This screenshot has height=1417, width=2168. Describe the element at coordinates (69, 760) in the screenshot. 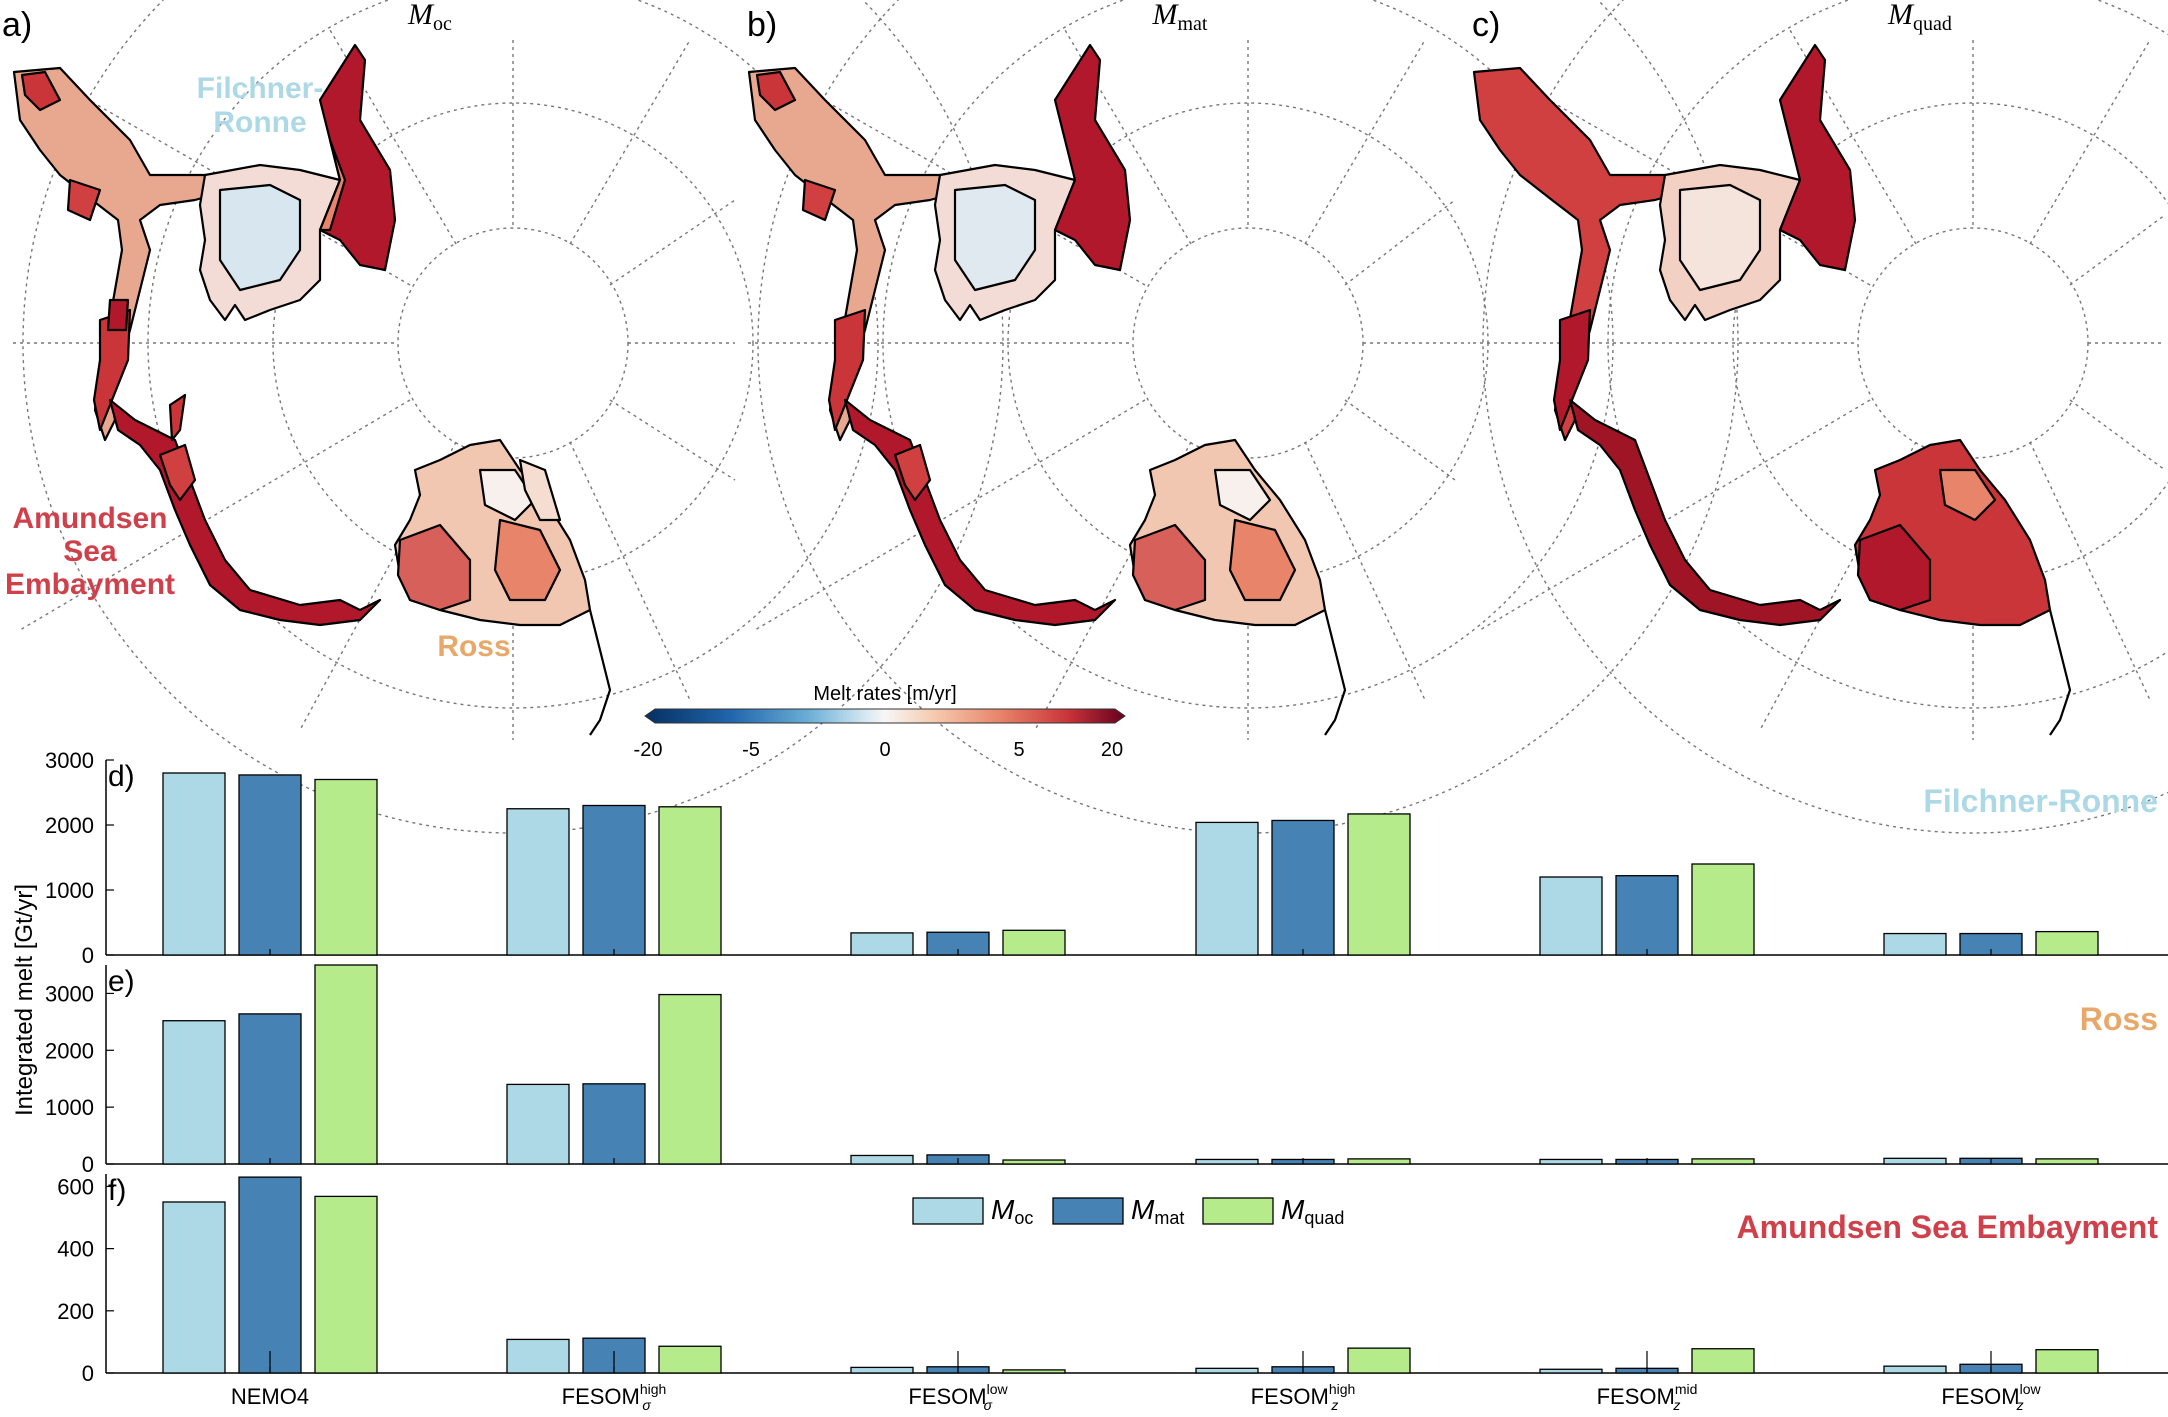

I see `y-tick-label: 3000` at that location.